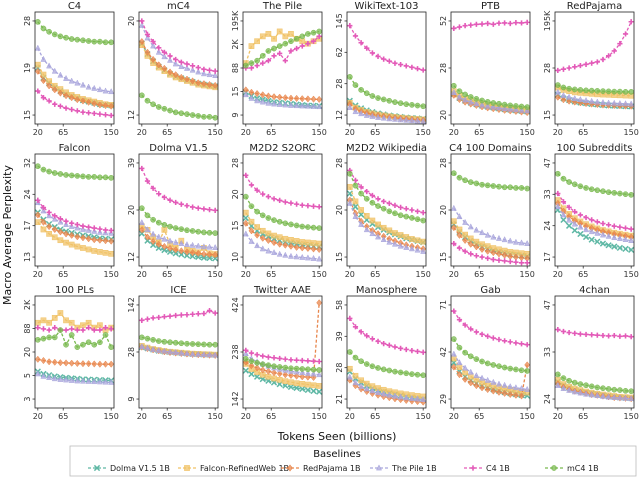  I want to click on y-tick-label: 2K, so click(235, 44).